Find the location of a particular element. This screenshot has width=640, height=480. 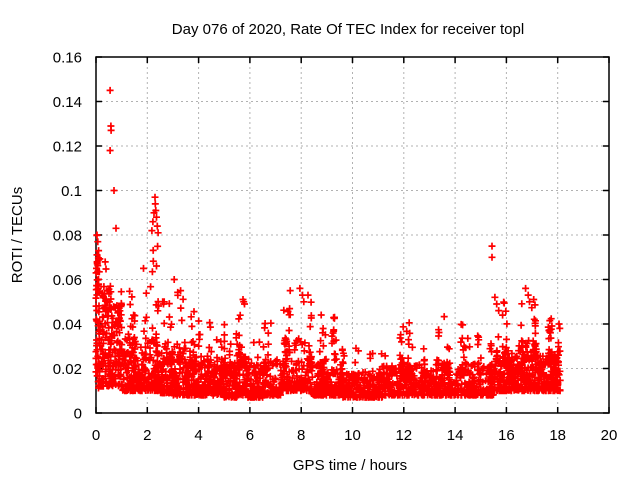

x-tick-label: 20 is located at coordinates (609, 435).